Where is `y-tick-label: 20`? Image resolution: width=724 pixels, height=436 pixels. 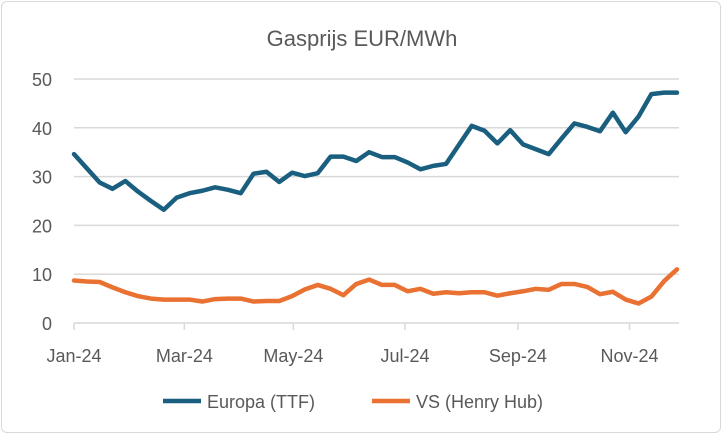 y-tick-label: 20 is located at coordinates (42, 226).